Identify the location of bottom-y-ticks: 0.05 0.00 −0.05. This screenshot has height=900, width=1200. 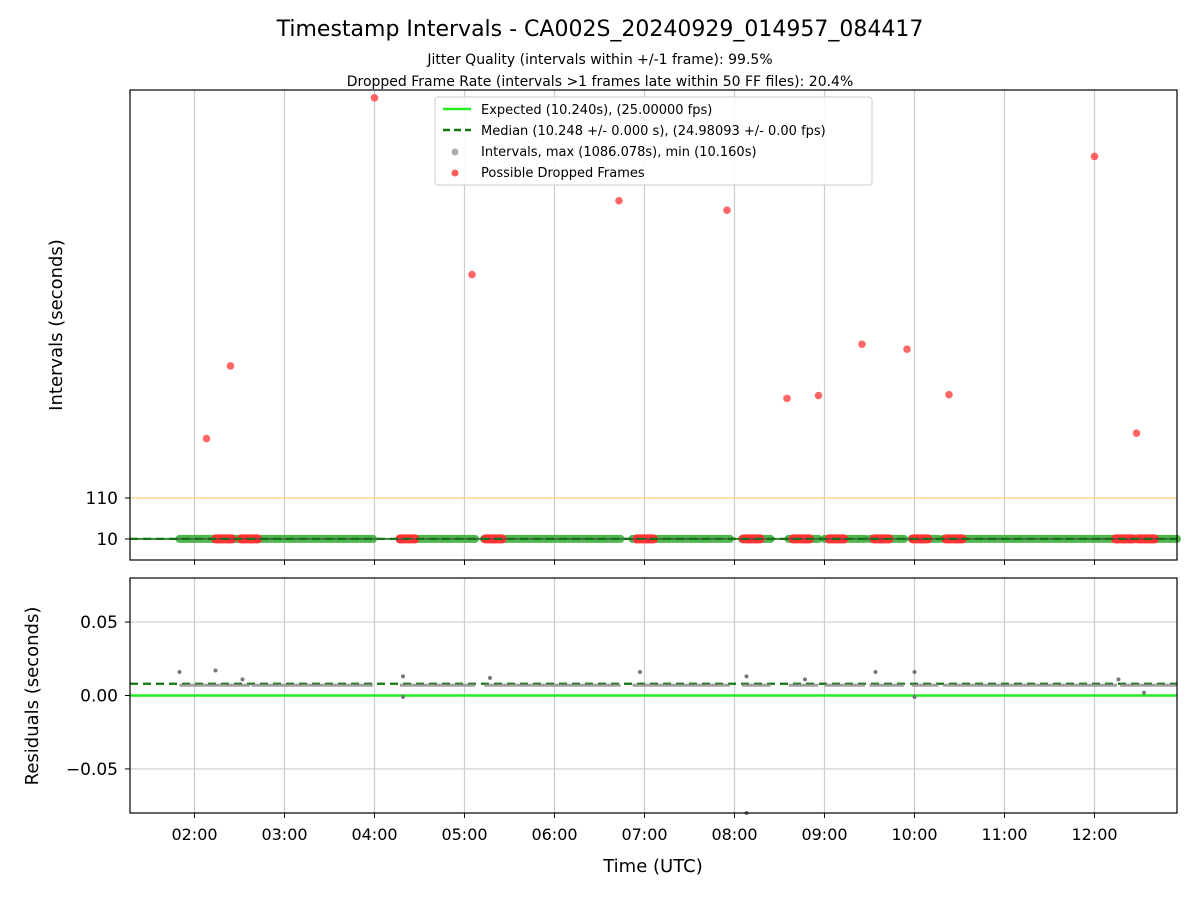
(98, 696).